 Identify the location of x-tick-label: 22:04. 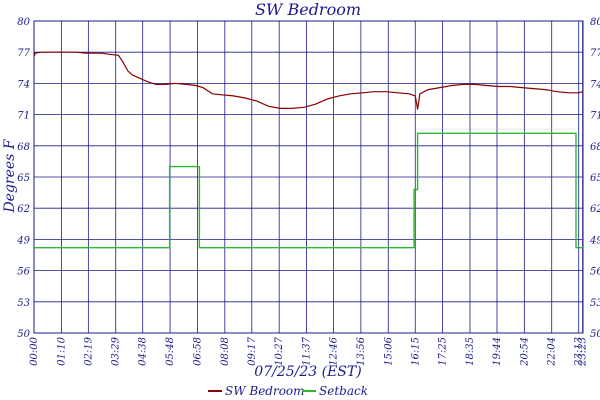
(552, 352).